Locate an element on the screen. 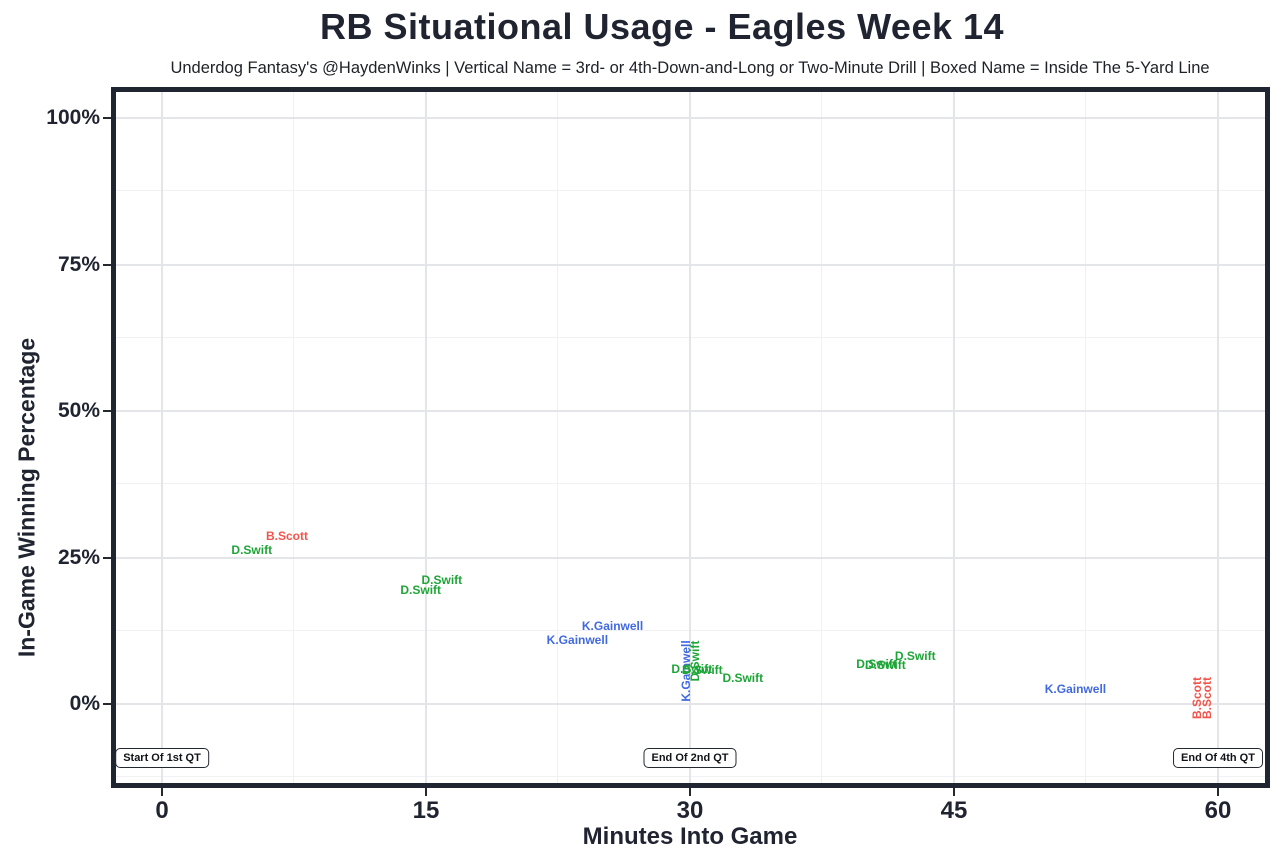 The image size is (1280, 861). y-tick-label: 25% is located at coordinates (78, 557).